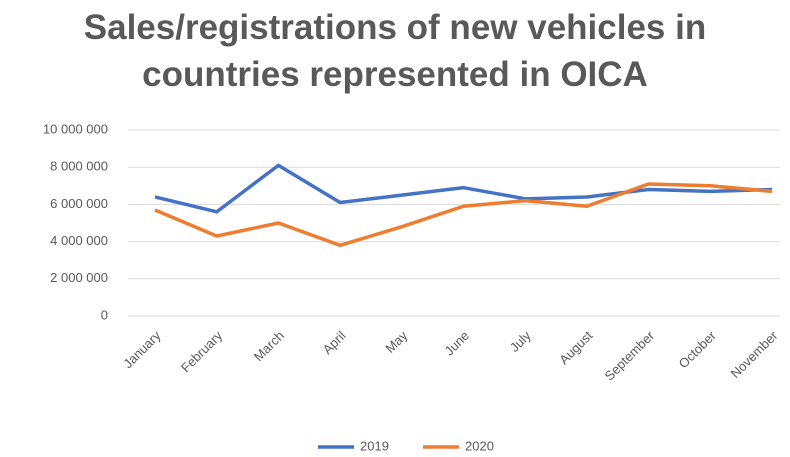  Describe the element at coordinates (754, 353) in the screenshot. I see `x-tick-label: November` at that location.